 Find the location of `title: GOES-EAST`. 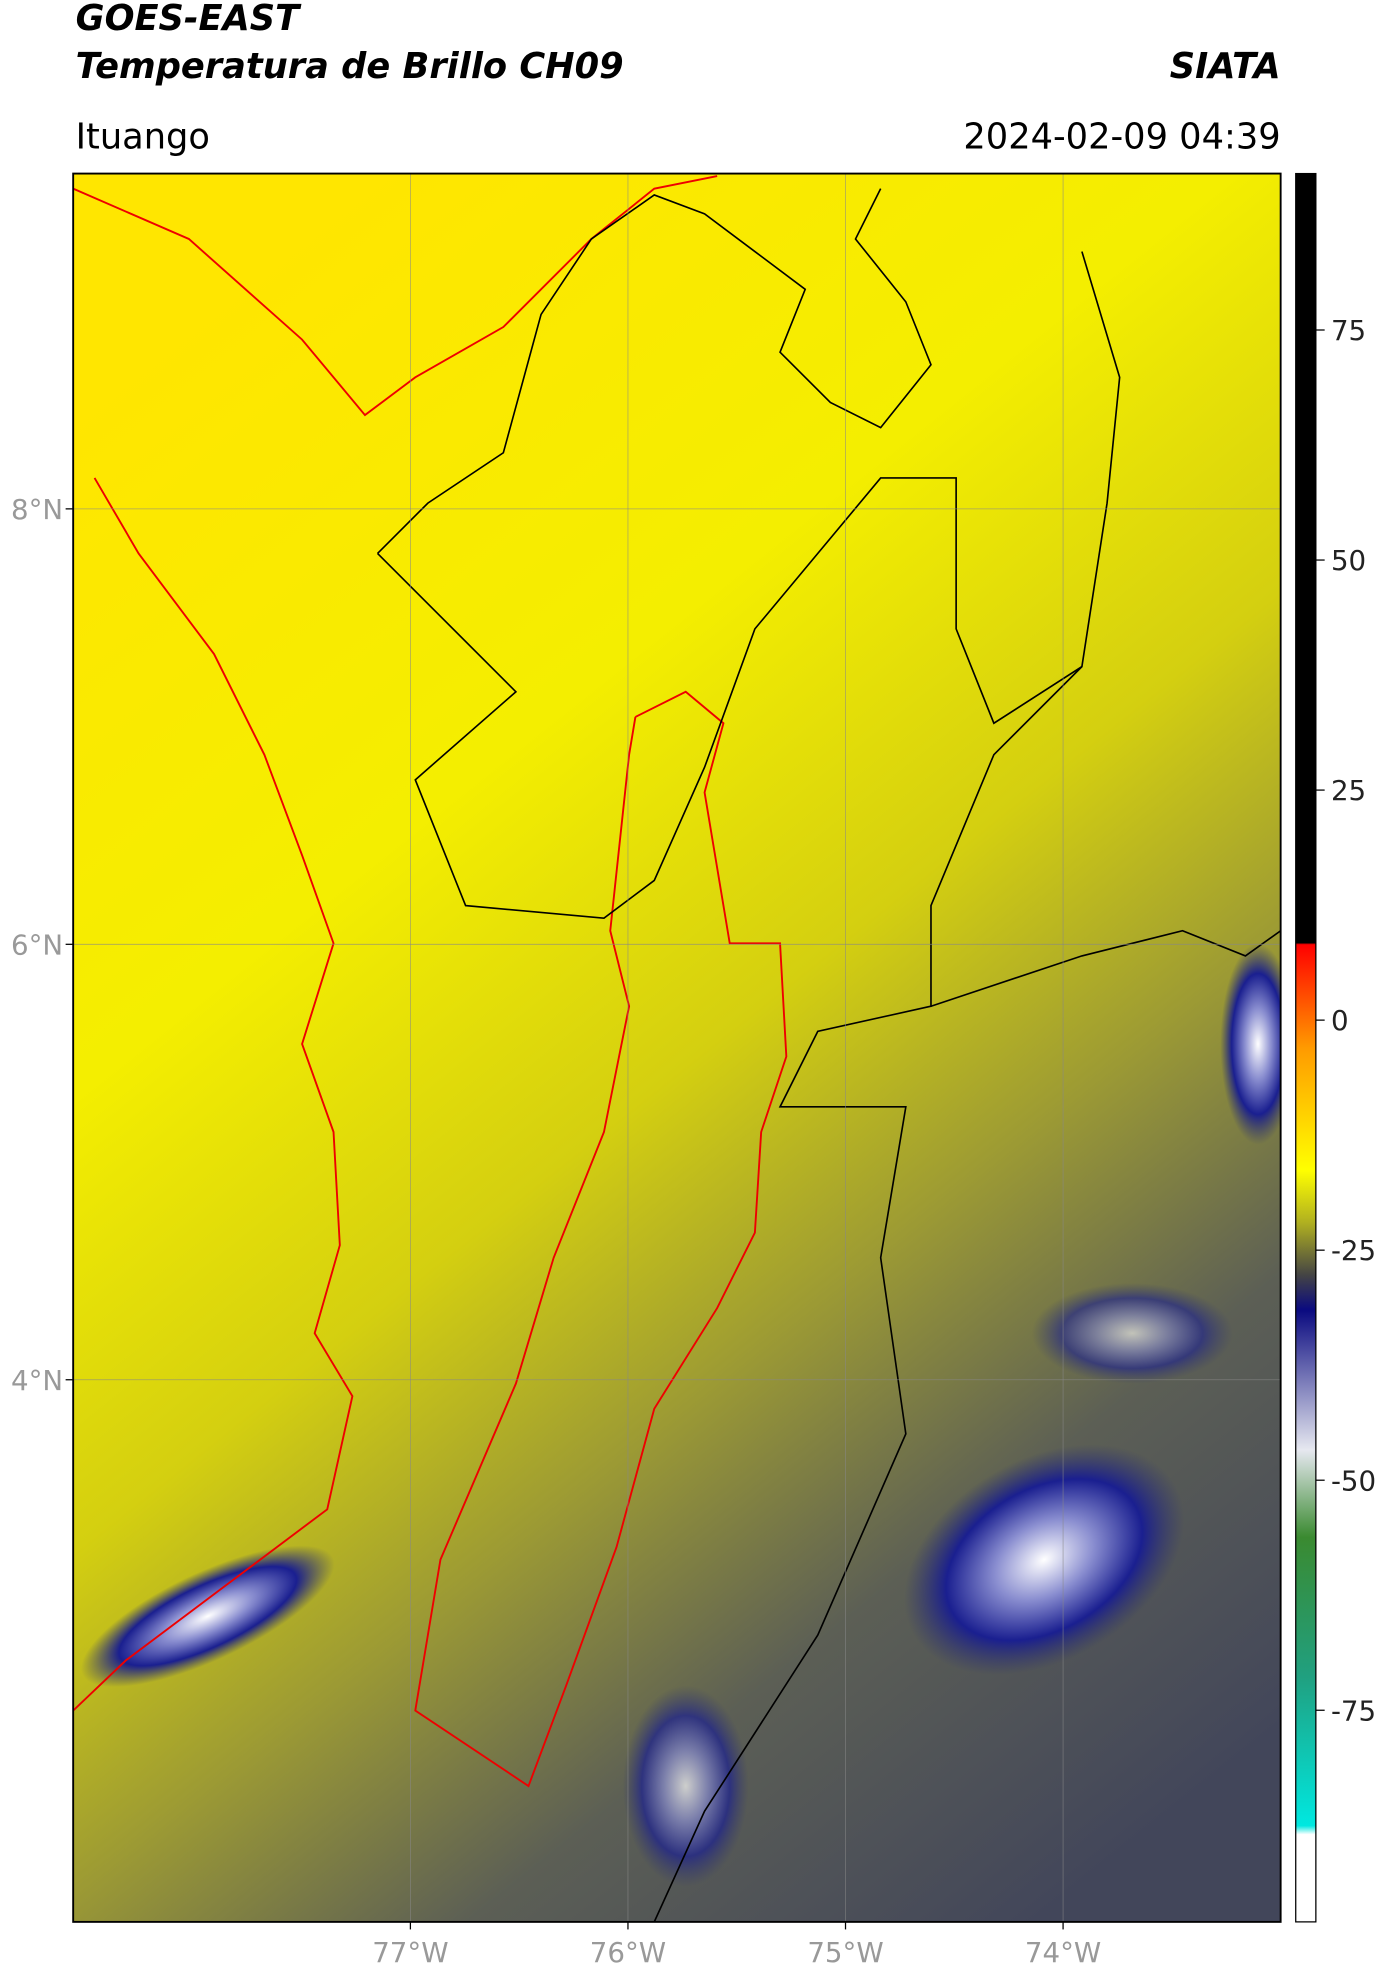

title: GOES-EAST is located at coordinates (189, 19).